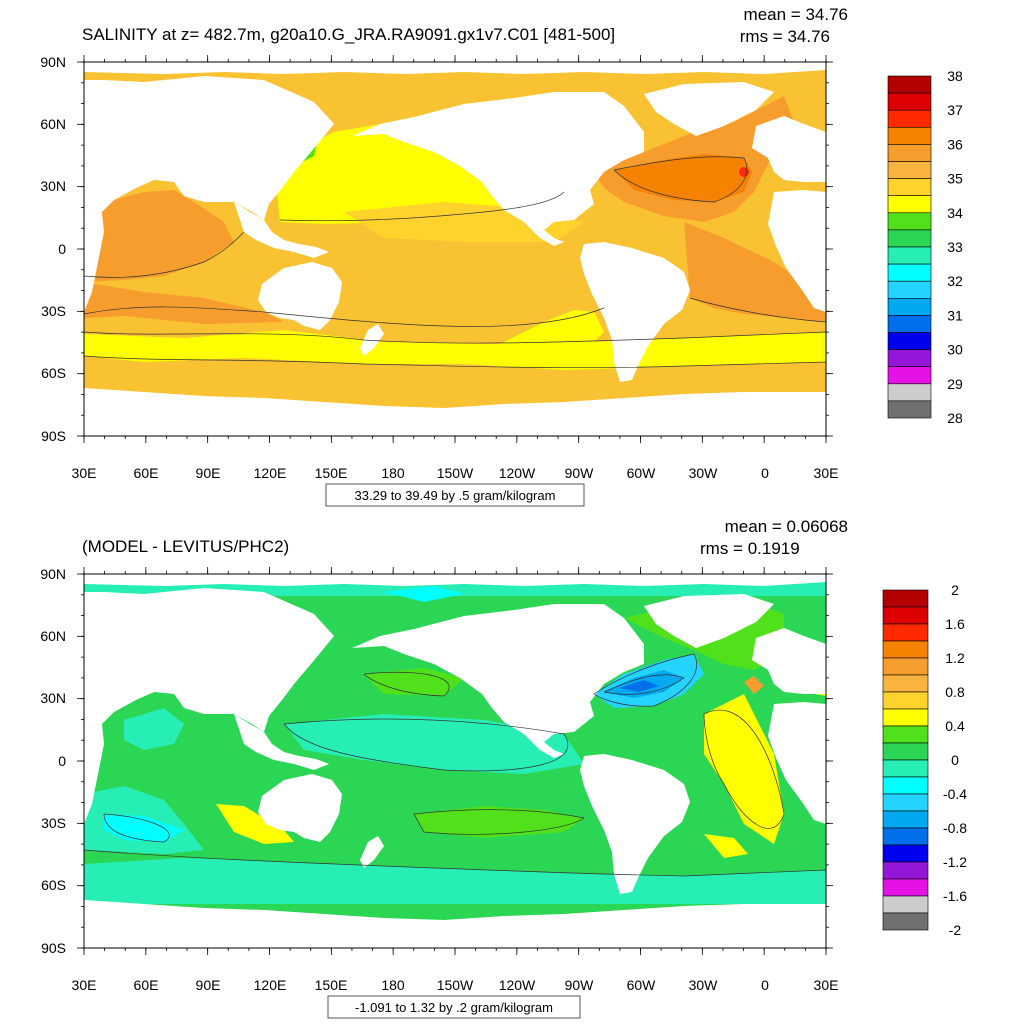 Image resolution: width=1024 pixels, height=1029 pixels. What do you see at coordinates (955, 418) in the screenshot?
I see `colorbar-label: 28` at bounding box center [955, 418].